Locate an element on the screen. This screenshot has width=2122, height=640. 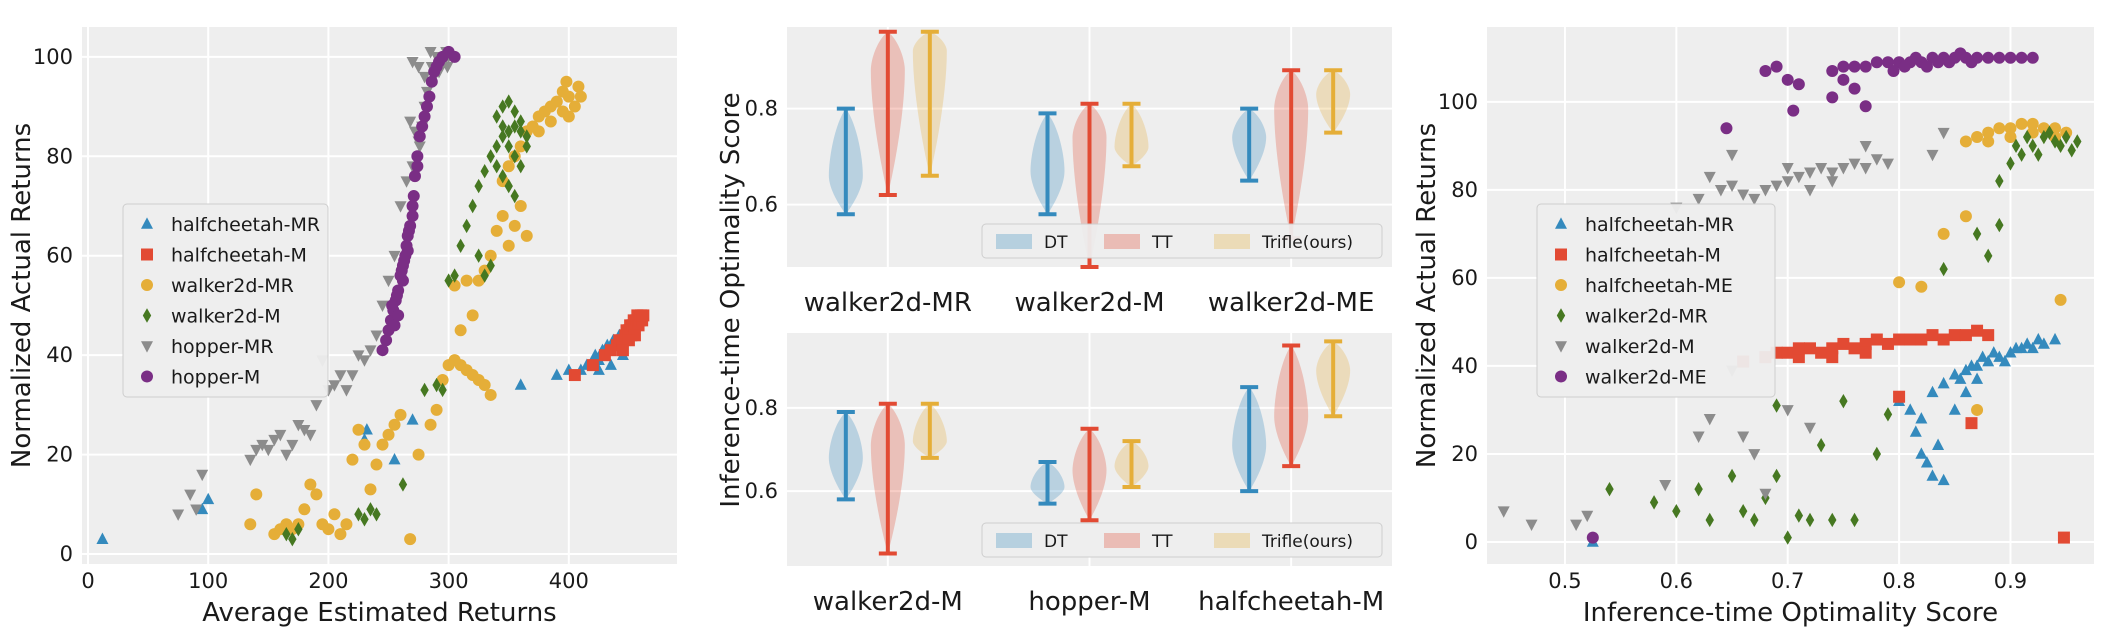
y-tick-label: 20 is located at coordinates (1464, 454).